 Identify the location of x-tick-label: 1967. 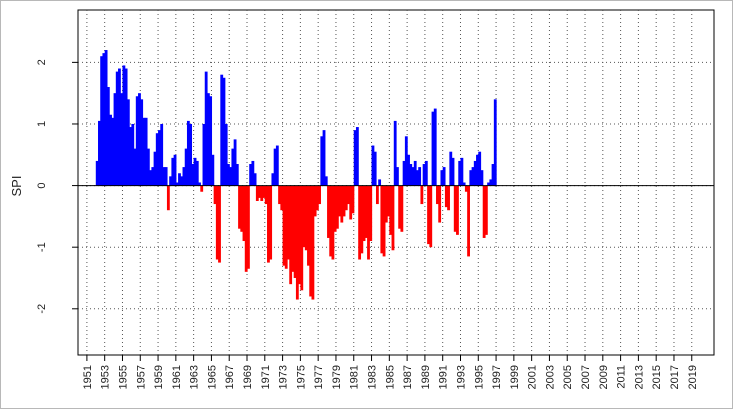
(230, 377).